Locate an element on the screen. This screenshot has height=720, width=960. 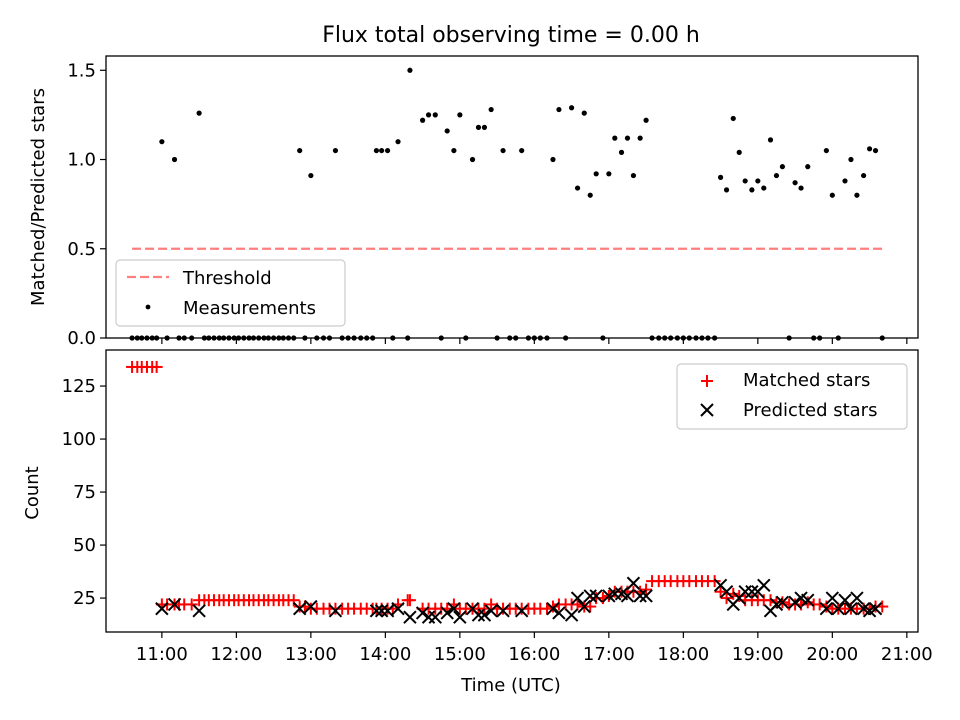
bottom-y-tick-label: 125 is located at coordinates (79, 386).